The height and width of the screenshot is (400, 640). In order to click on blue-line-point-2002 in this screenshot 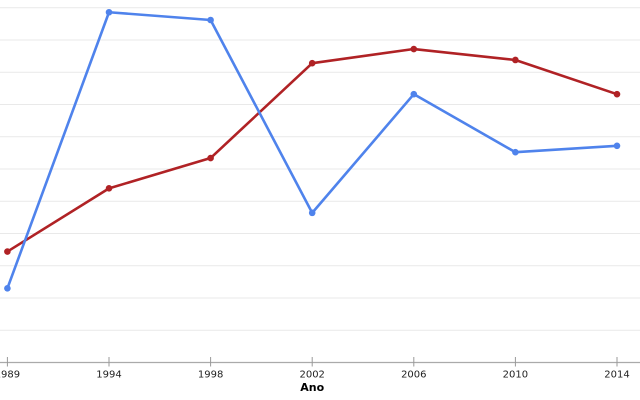, I will do `click(312, 213)`.